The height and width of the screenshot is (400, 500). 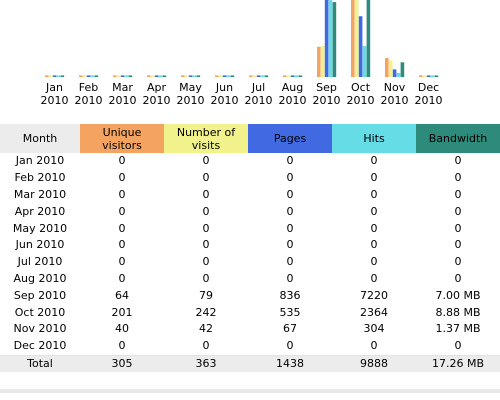 I want to click on table-row: Nov 2010 40 42 67 304 1.37 MB, so click(x=250, y=329).